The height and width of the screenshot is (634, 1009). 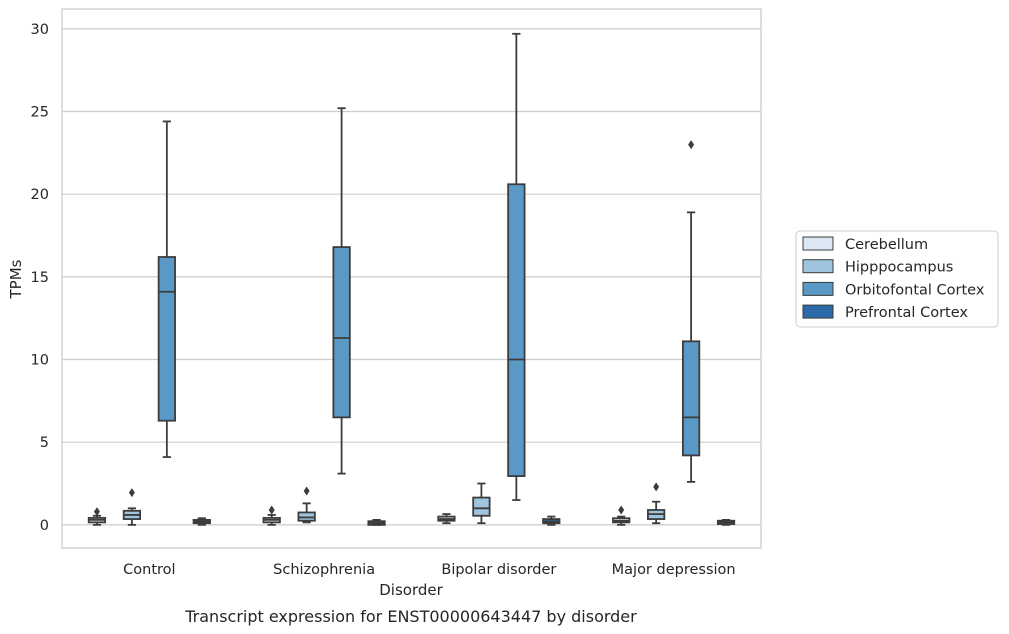 I want to click on x-tick-label: Major depression, so click(x=674, y=570).